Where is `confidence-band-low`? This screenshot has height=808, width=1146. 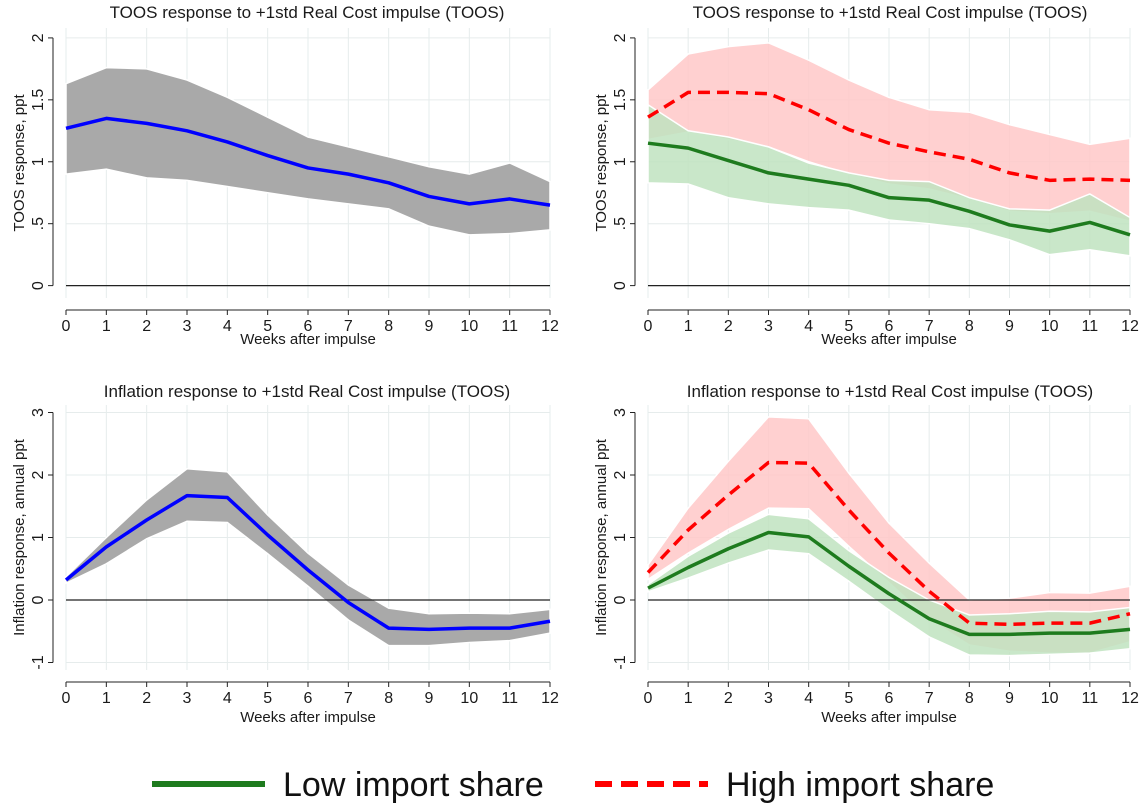
confidence-band-low is located at coordinates (889, 585).